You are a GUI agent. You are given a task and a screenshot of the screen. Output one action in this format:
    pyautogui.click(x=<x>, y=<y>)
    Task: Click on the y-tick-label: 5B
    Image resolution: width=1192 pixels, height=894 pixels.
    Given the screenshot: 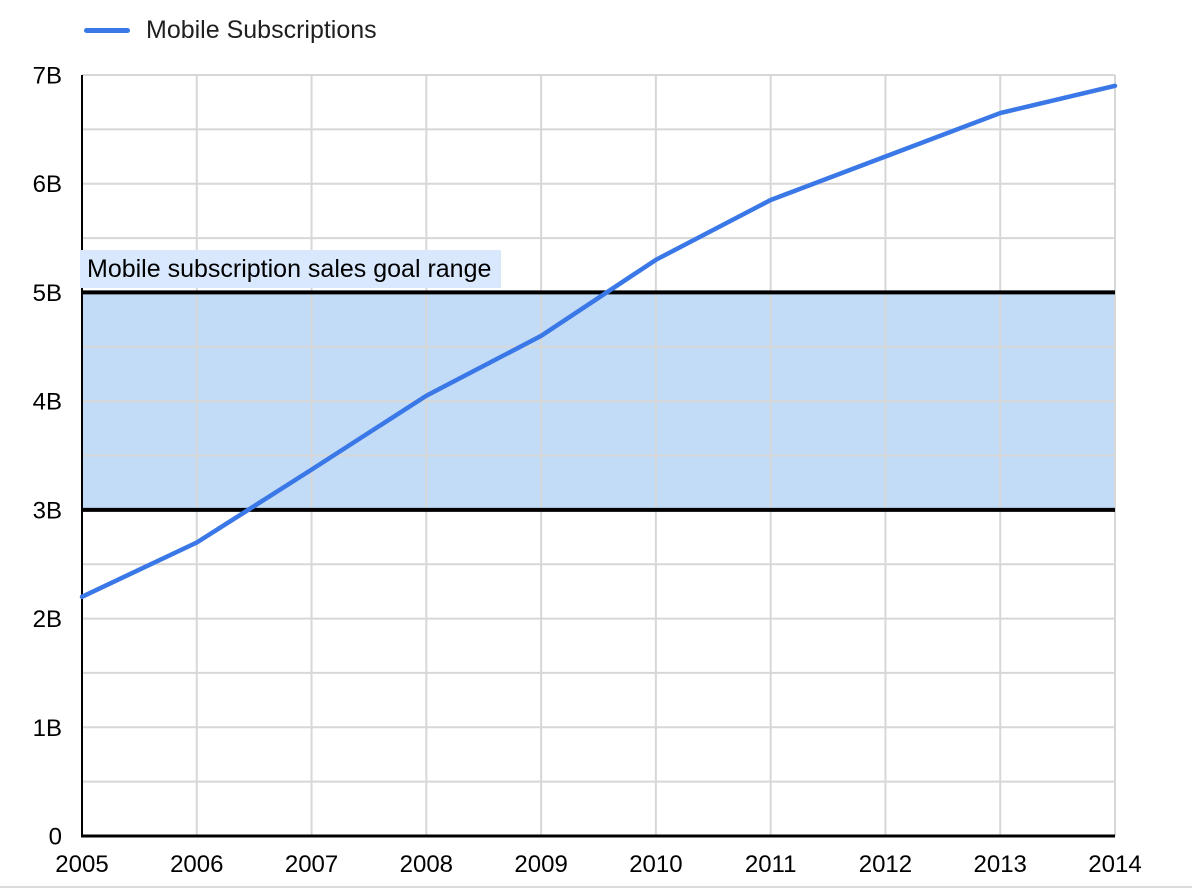 What is the action you would take?
    pyautogui.click(x=47, y=293)
    